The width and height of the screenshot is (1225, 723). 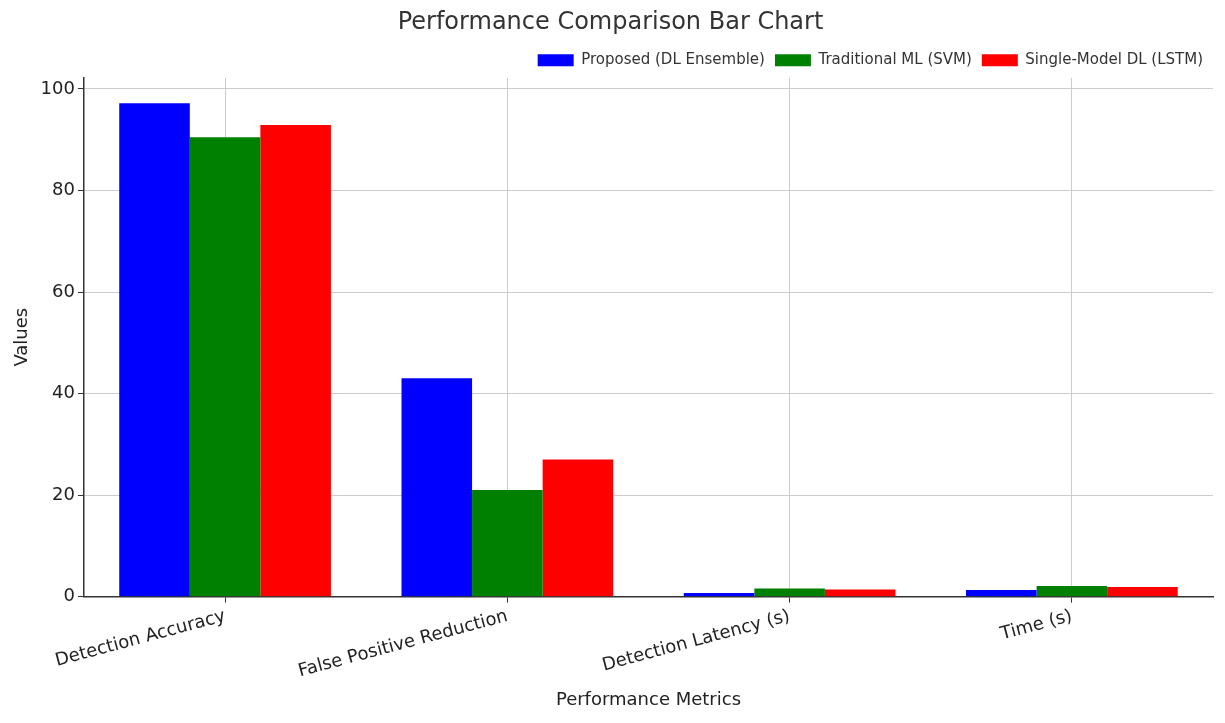 What do you see at coordinates (1036, 624) in the screenshot?
I see `x-tick-label: Time (s)` at bounding box center [1036, 624].